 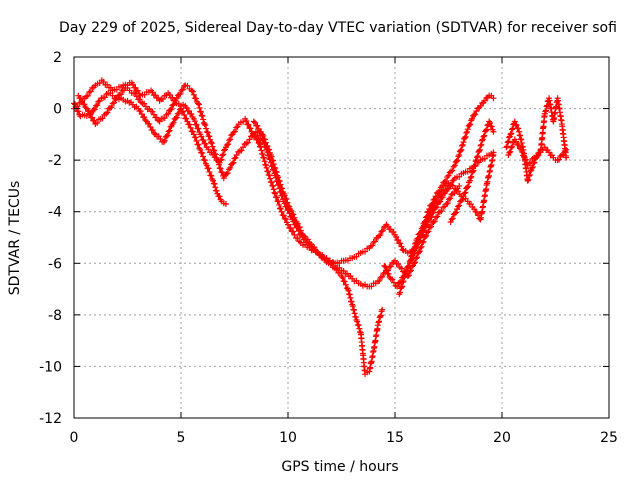 I want to click on y-tick-label: 0, so click(x=57, y=110).